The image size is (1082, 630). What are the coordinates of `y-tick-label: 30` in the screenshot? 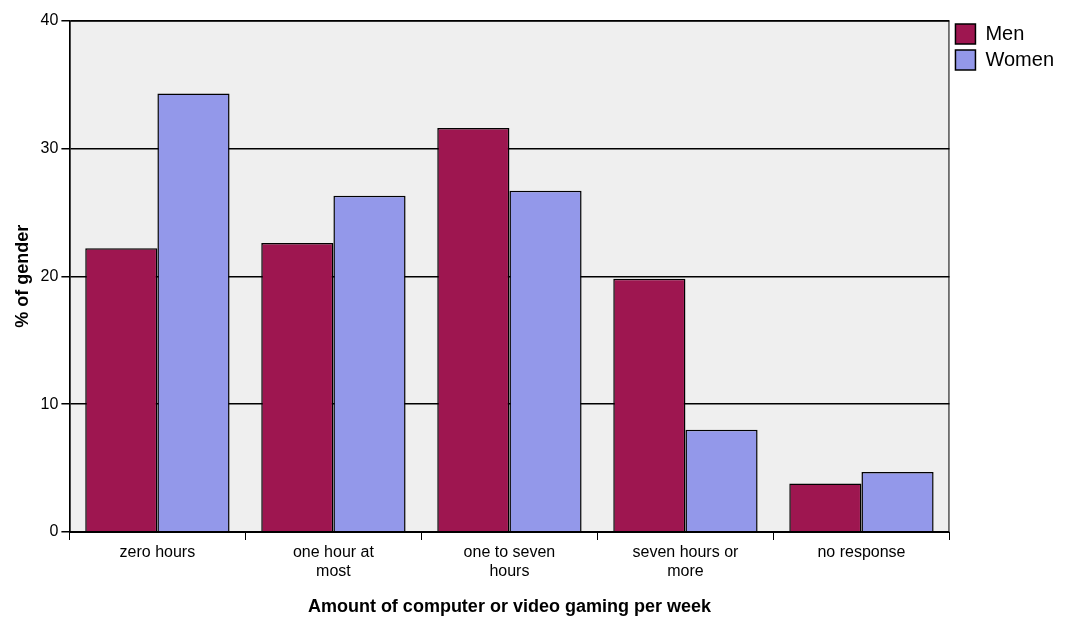 It's located at (49, 147).